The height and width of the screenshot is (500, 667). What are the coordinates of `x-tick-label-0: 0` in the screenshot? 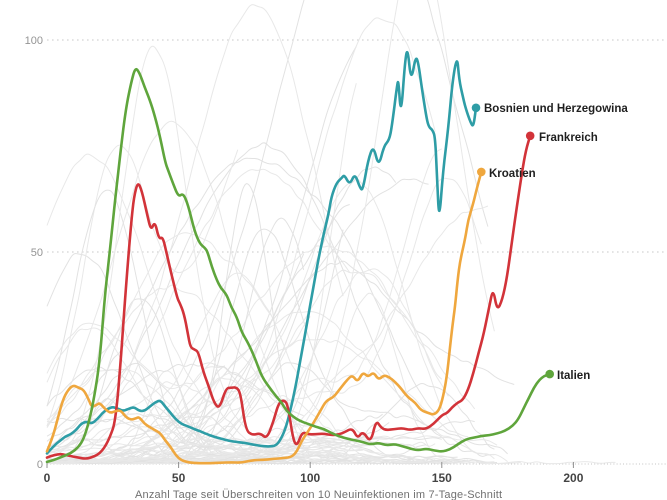 It's located at (47, 478).